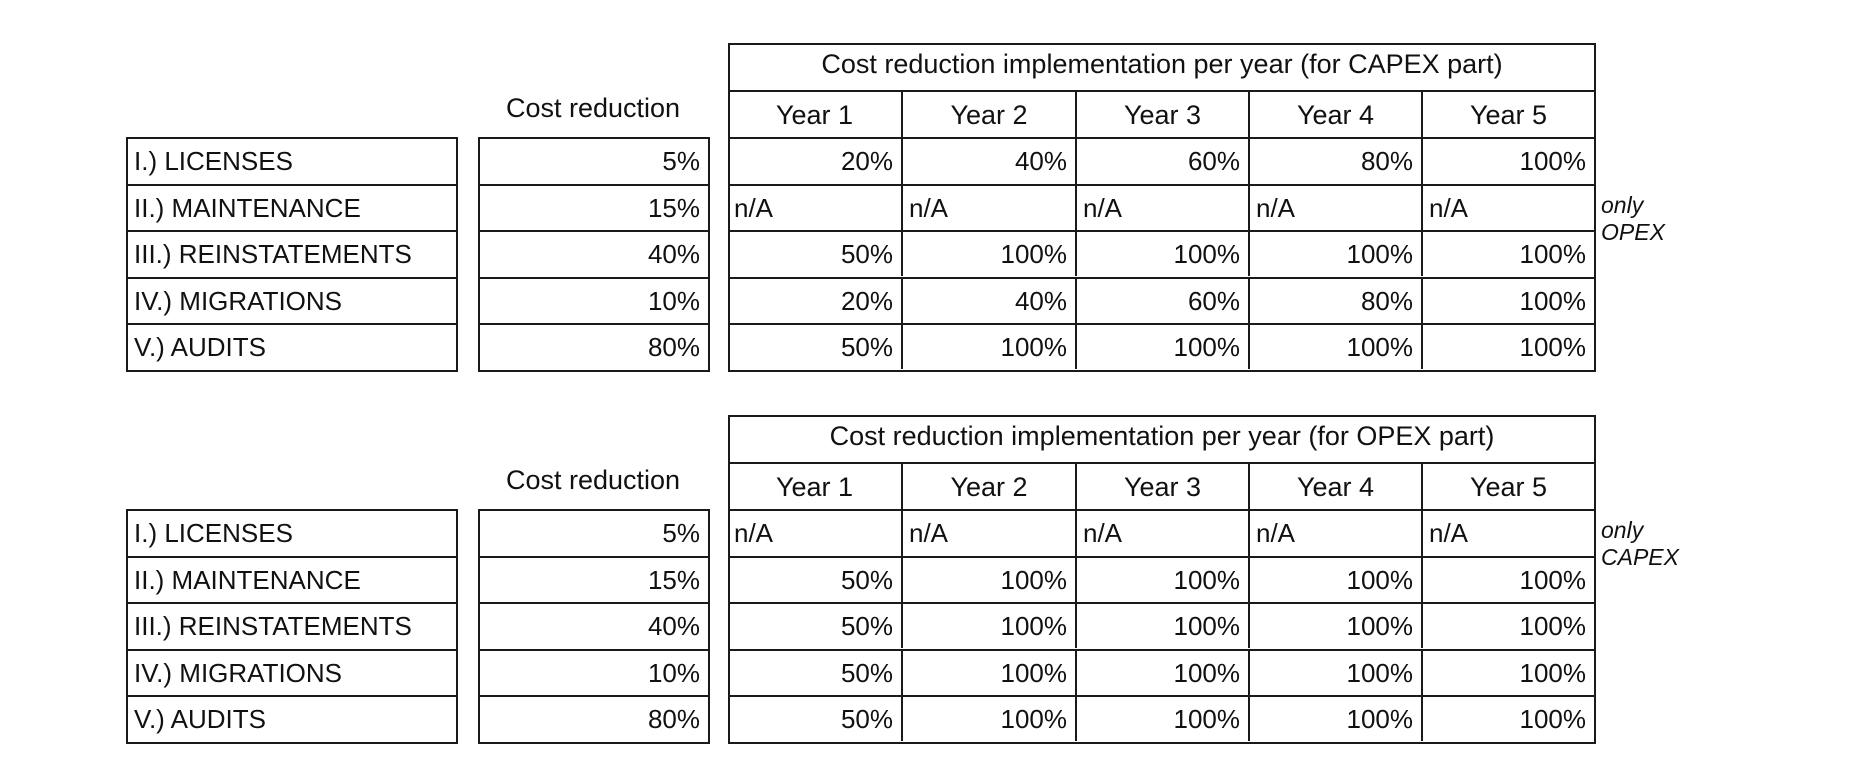  Describe the element at coordinates (1633, 218) in the screenshot. I see `row-note: only OPEX` at that location.